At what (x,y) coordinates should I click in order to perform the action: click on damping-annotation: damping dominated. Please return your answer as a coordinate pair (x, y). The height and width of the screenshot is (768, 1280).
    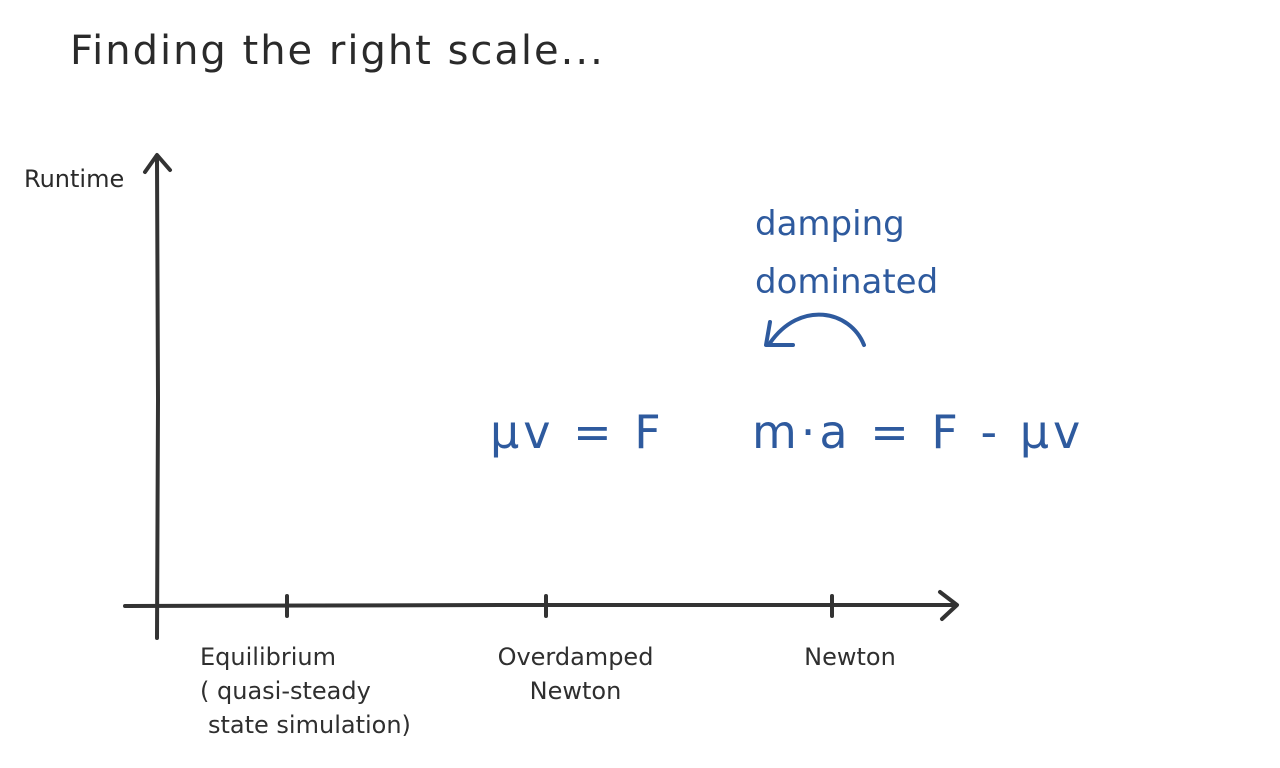
    Looking at the image, I should click on (846, 253).